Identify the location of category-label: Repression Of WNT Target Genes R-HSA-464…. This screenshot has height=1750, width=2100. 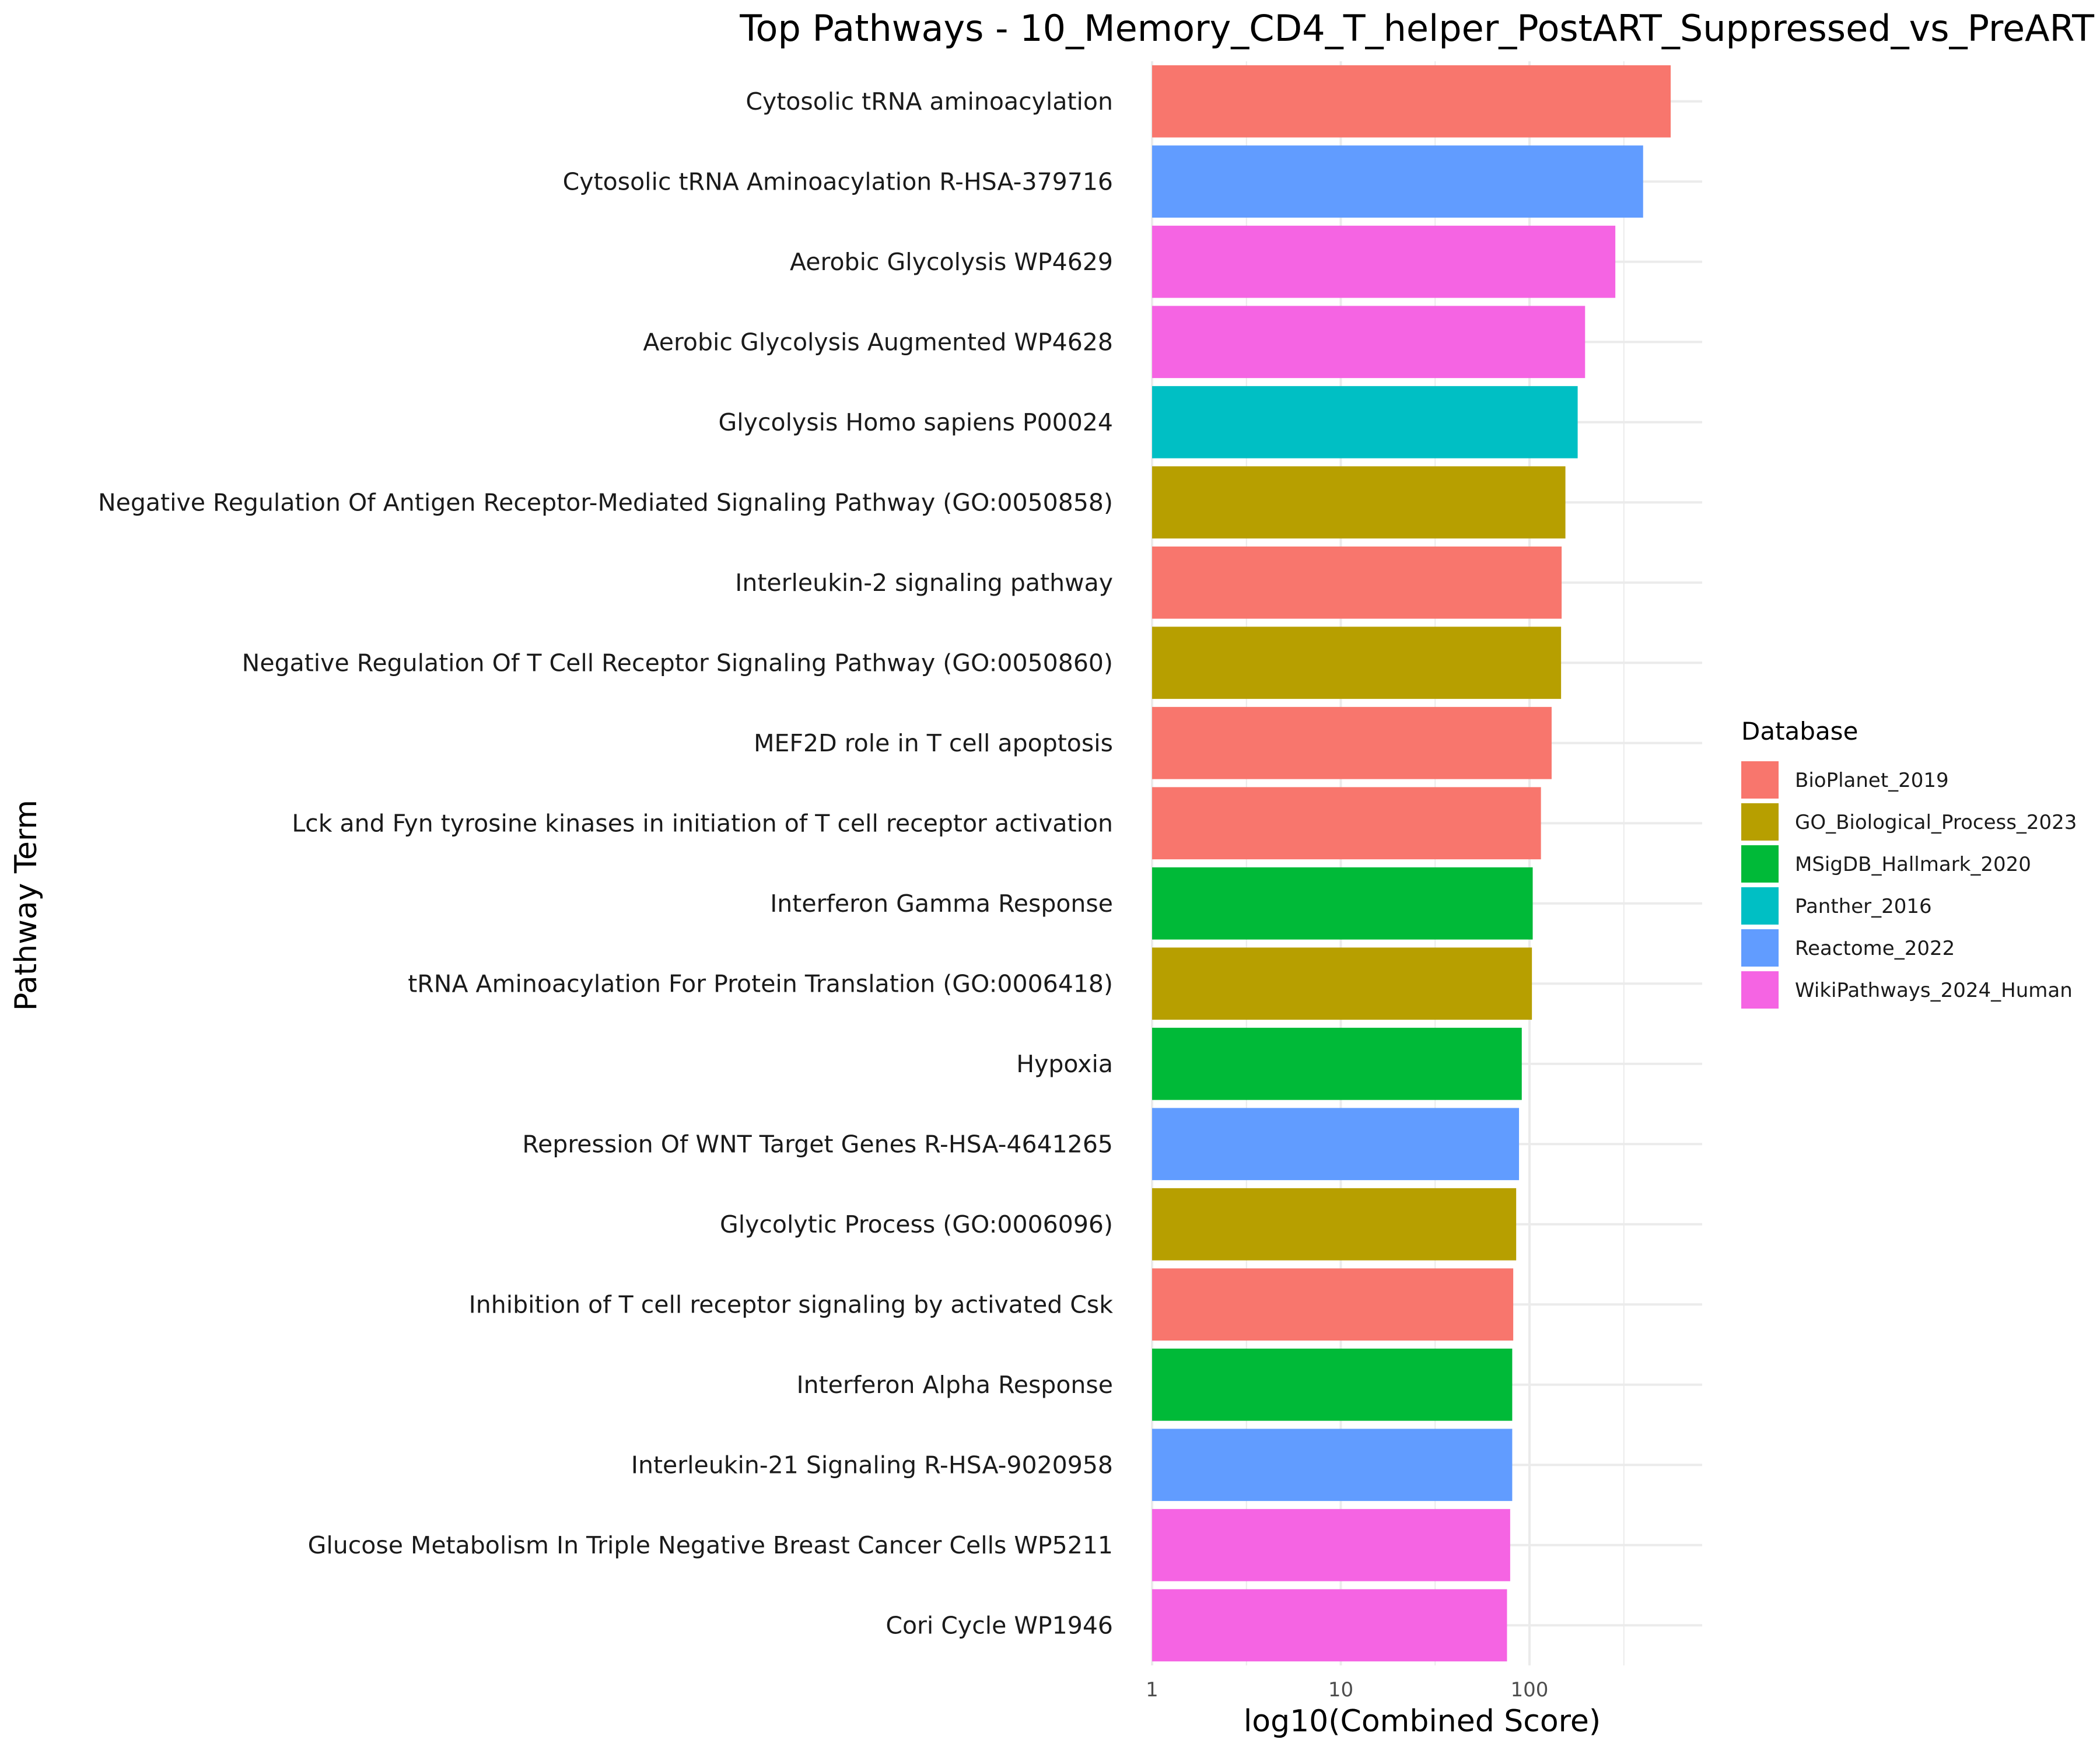
(817, 1144).